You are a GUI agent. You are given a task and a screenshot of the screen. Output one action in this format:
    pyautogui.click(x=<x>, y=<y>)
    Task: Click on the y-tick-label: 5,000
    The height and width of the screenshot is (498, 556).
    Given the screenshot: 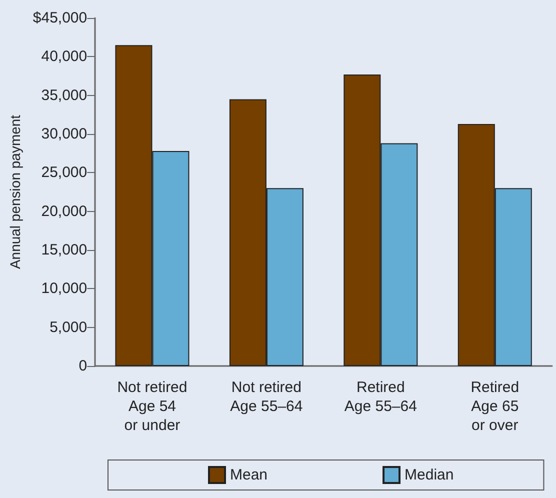 What is the action you would take?
    pyautogui.click(x=69, y=327)
    